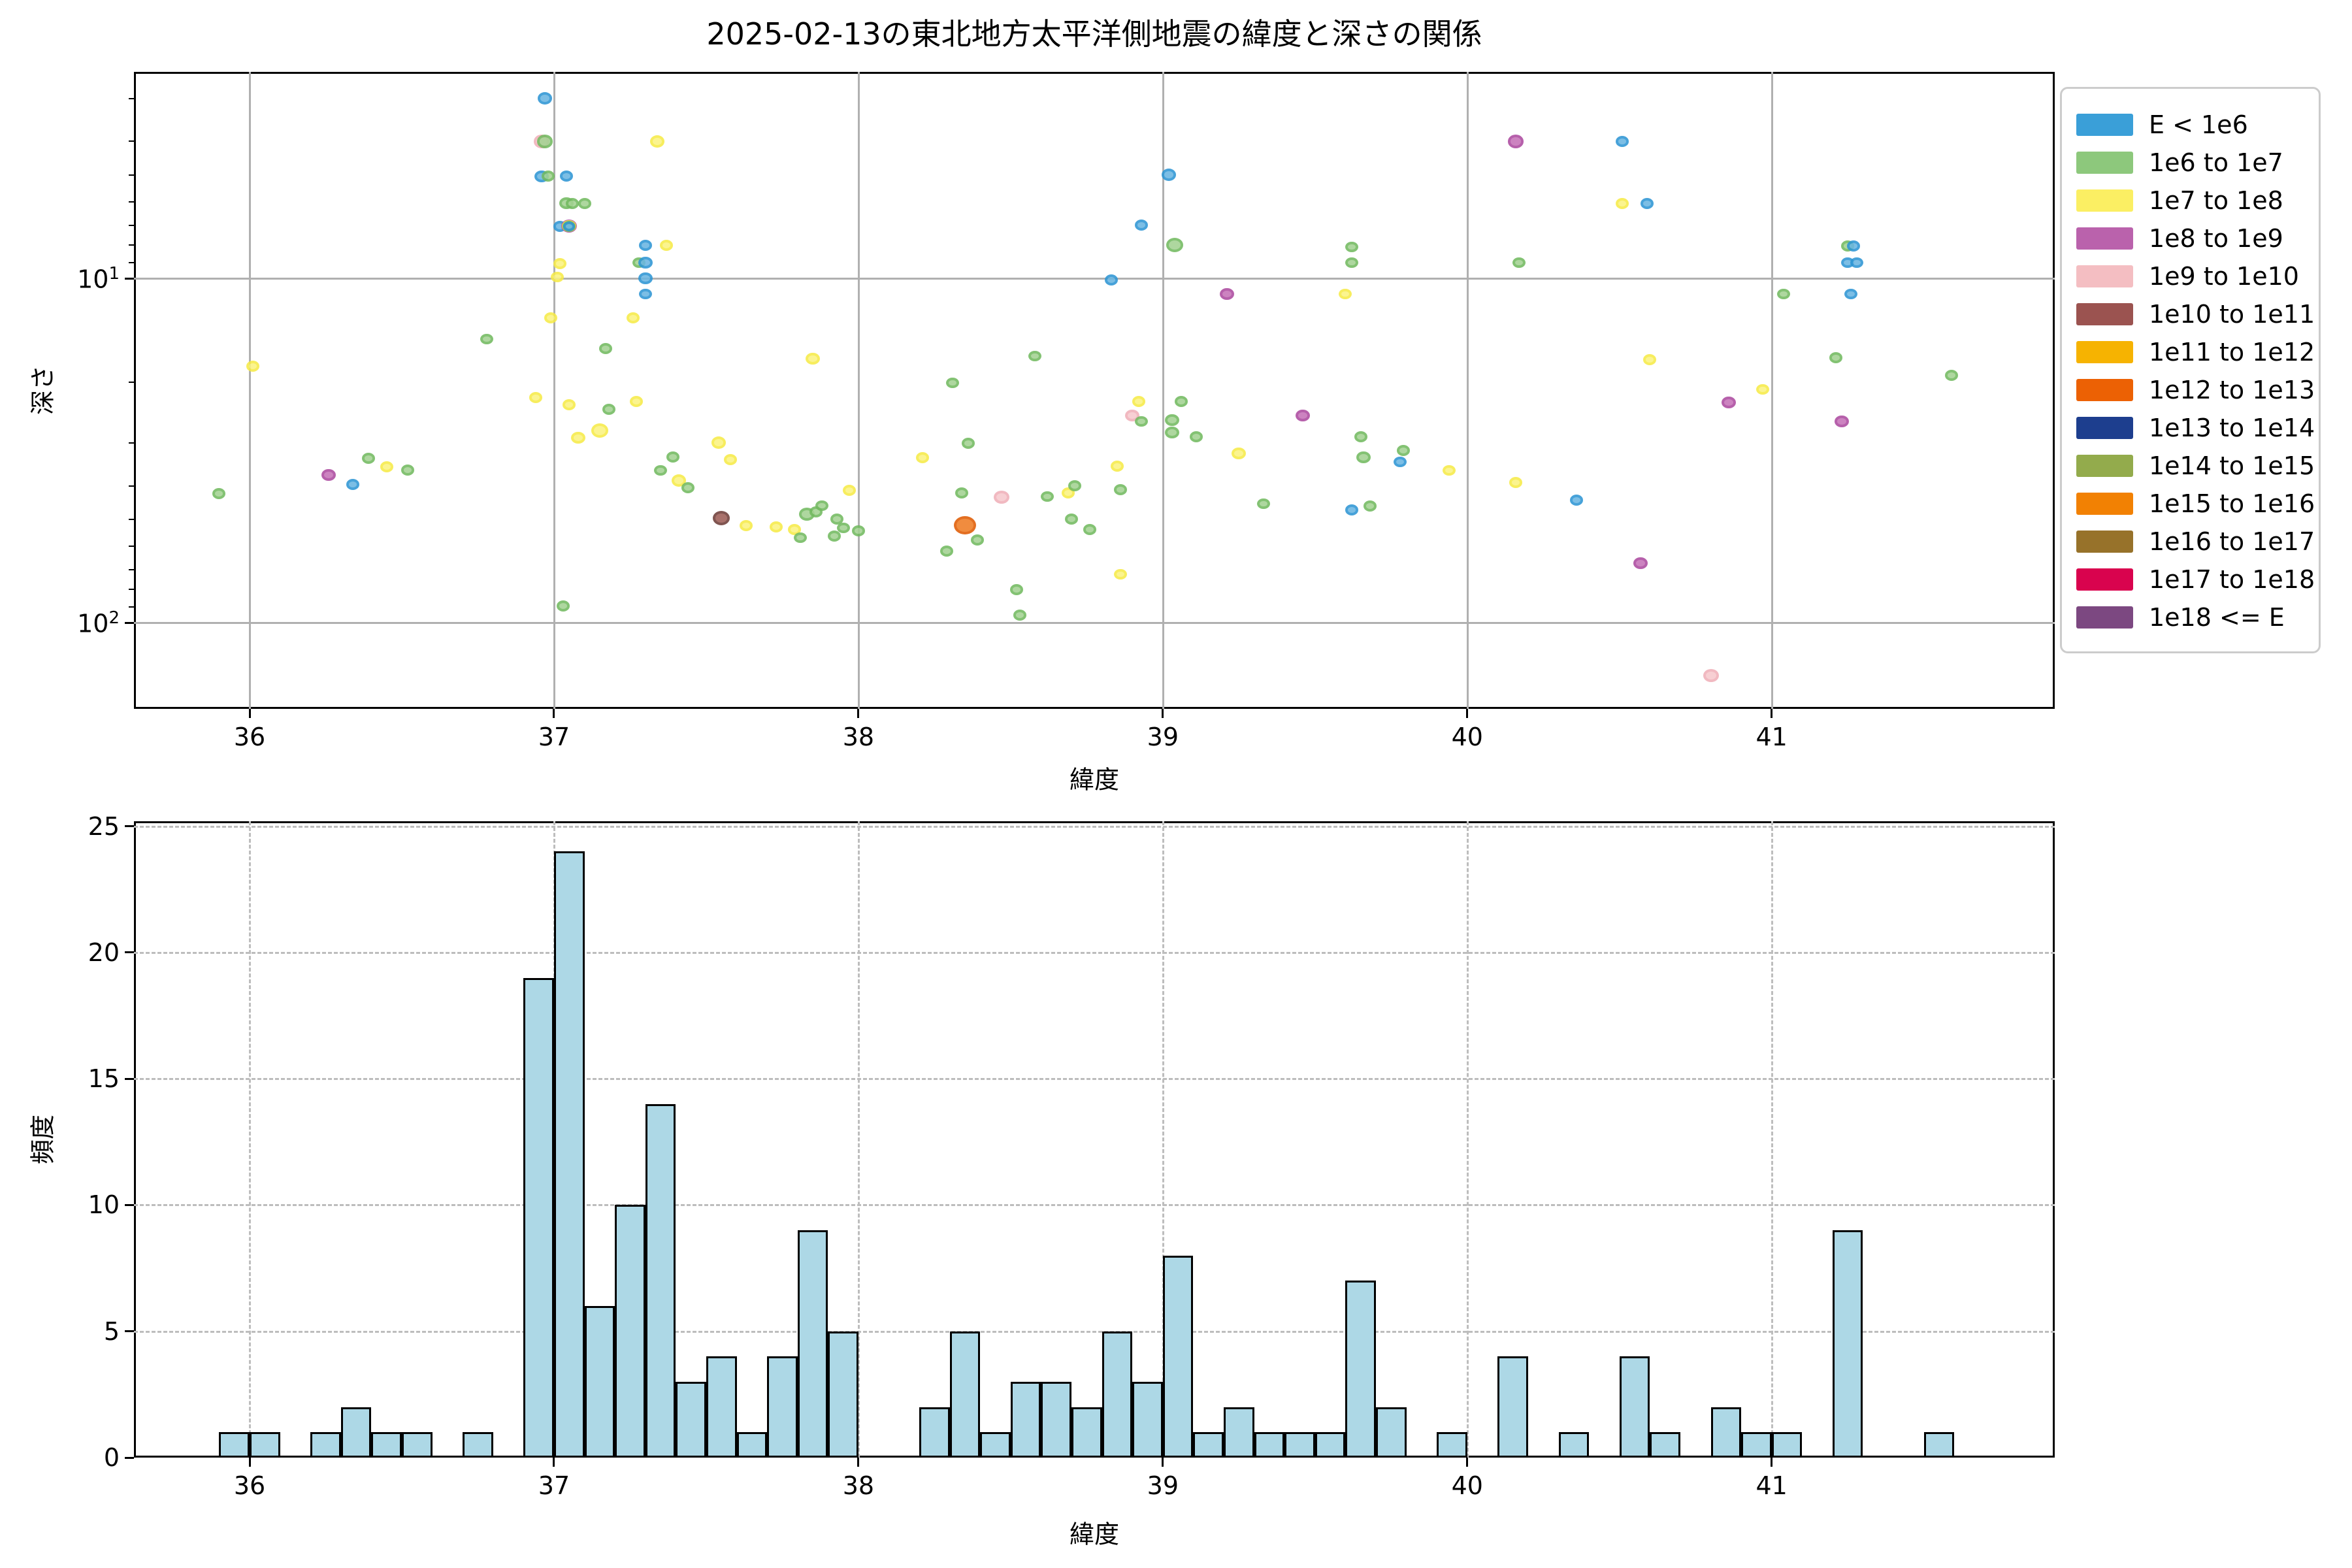 This screenshot has height=1568, width=2352. I want to click on legend-label: 1e9 to 1e10, so click(2224, 276).